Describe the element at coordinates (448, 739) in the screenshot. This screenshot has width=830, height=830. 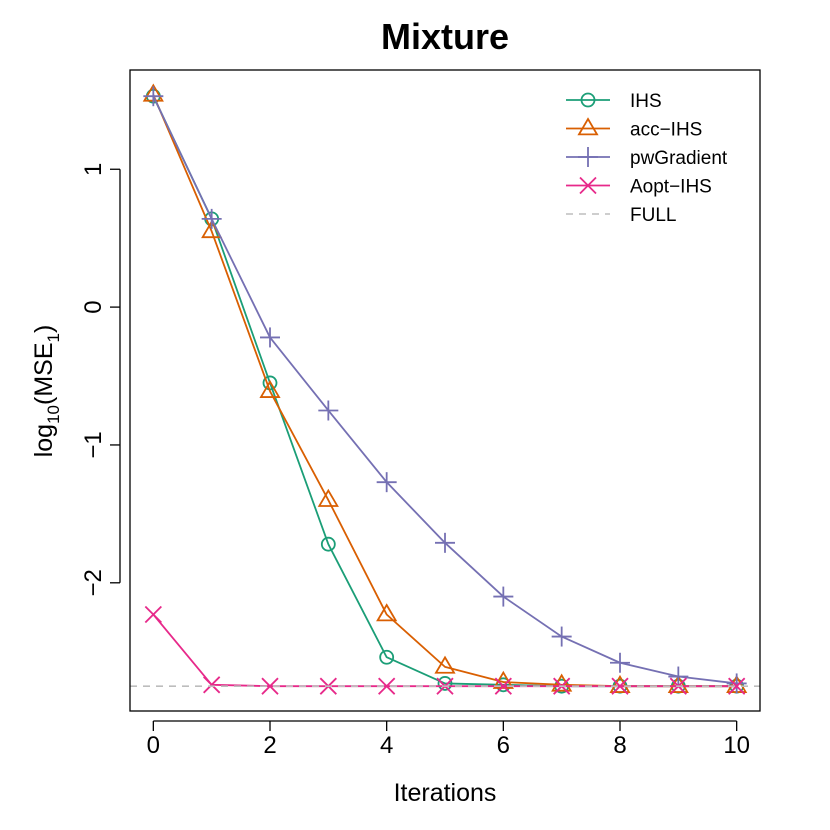
I see `x-axis: 0 2 4 6 8 10` at that location.